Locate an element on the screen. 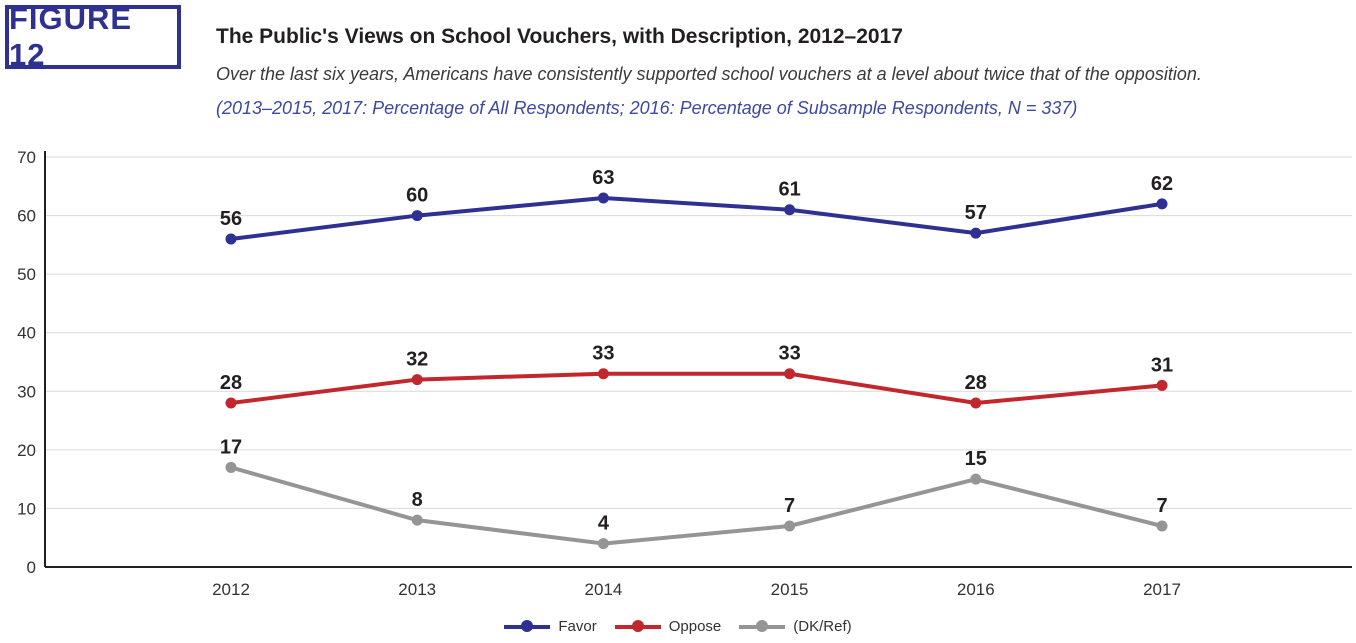  y-tick-label: 20 is located at coordinates (26, 450).